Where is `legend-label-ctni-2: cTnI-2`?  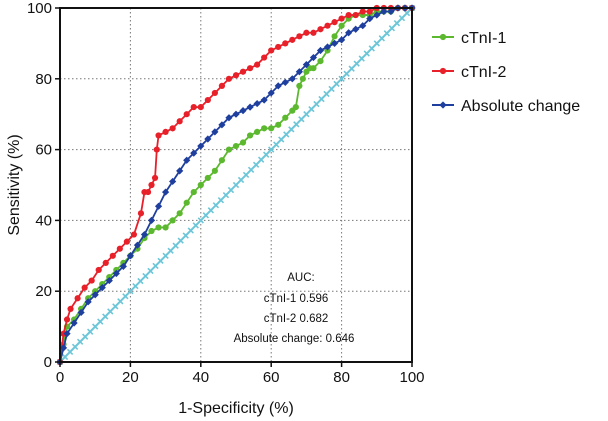 legend-label-ctni-2: cTnI-2 is located at coordinates (483, 72).